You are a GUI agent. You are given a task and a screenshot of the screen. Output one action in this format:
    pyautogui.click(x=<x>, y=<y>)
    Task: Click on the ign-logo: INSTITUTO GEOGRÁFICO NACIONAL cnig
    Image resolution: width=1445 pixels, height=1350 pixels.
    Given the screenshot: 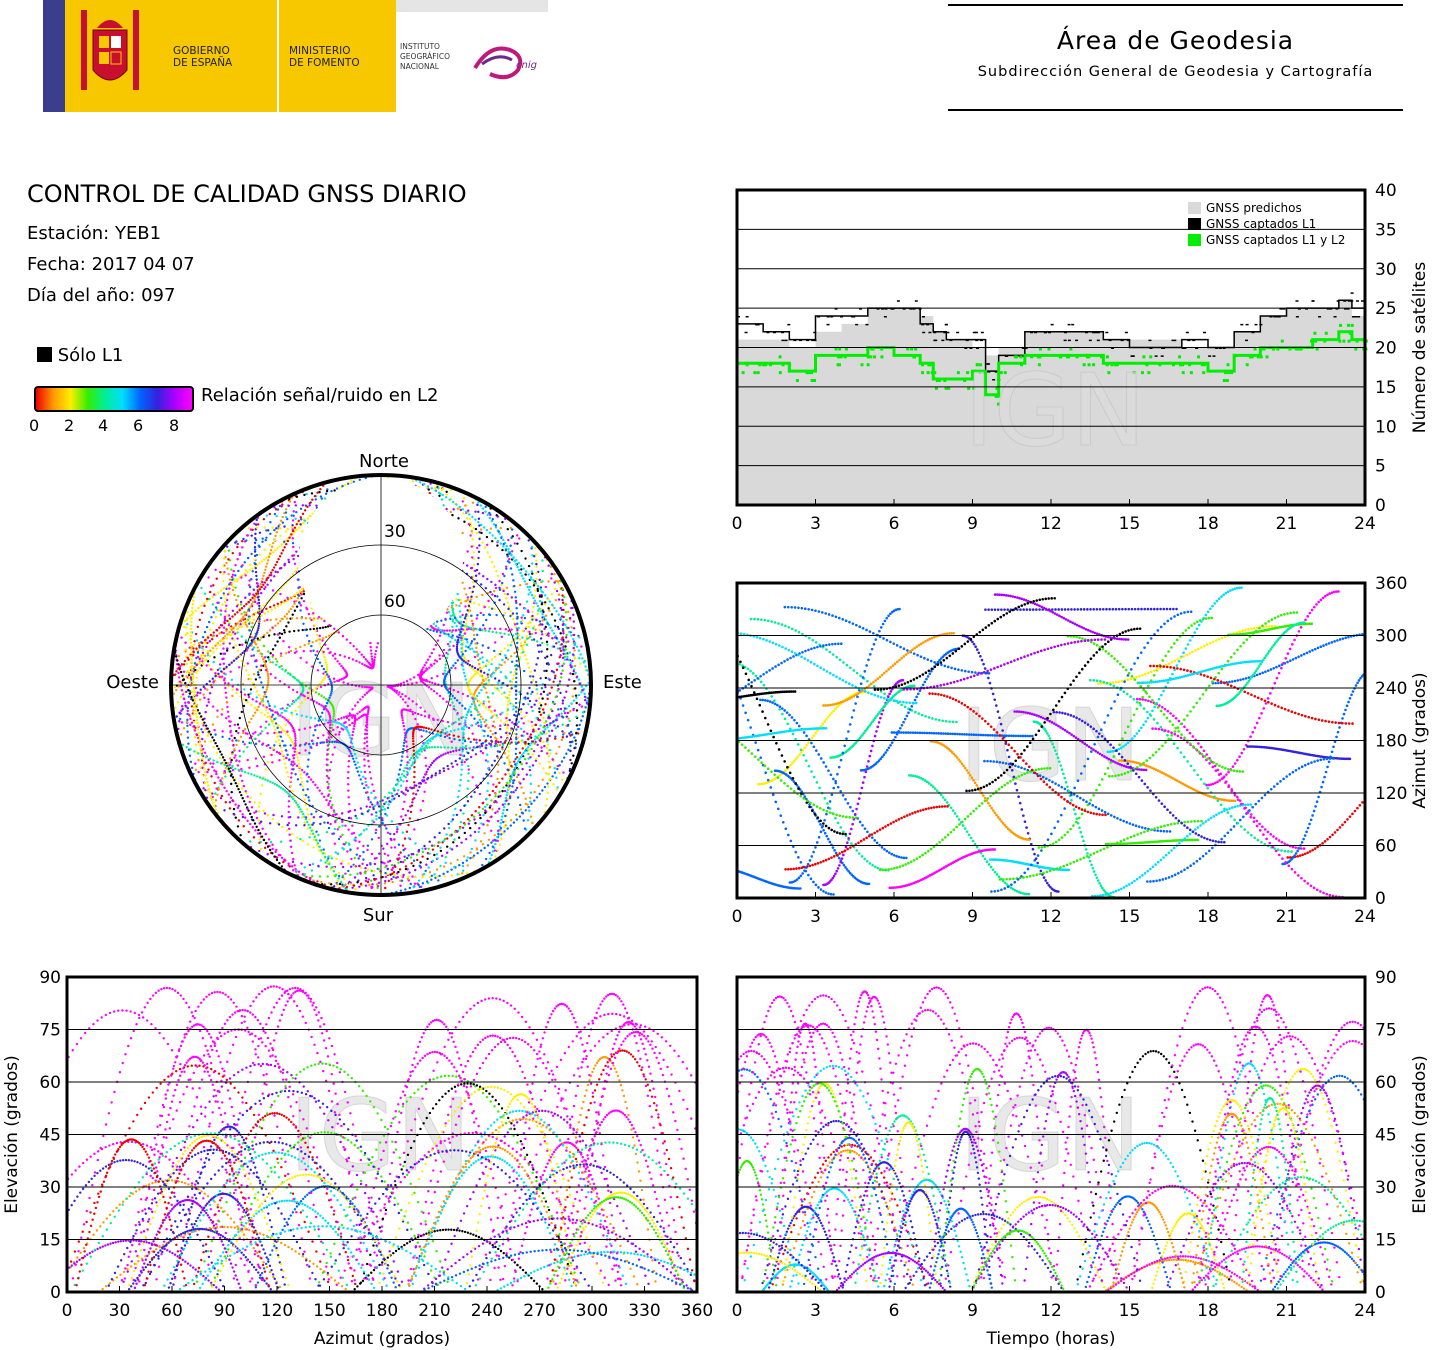 What is the action you would take?
    pyautogui.click(x=472, y=56)
    